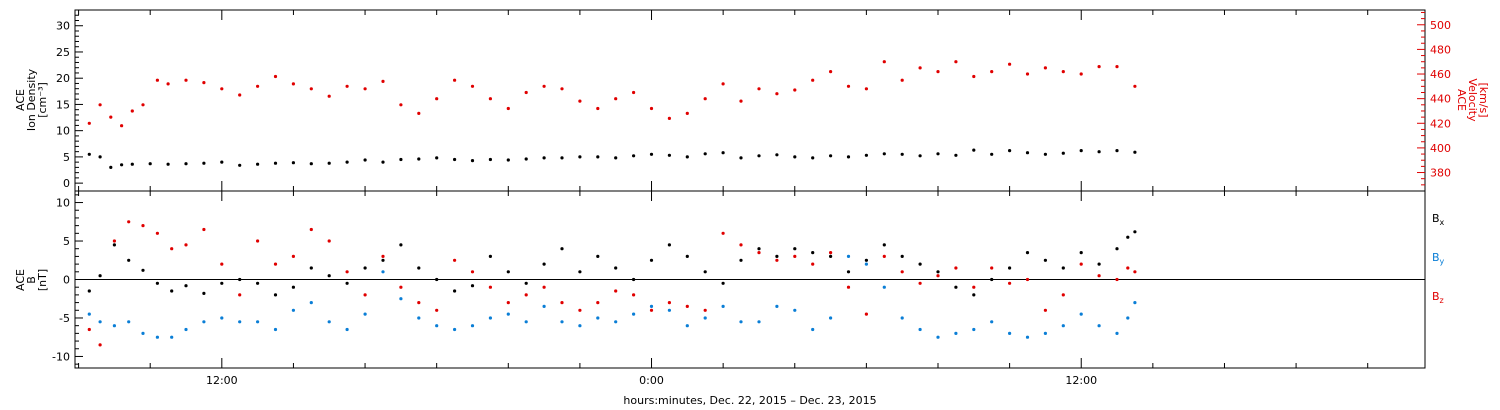 The width and height of the screenshot is (1500, 410). What do you see at coordinates (66, 157) in the screenshot?
I see `top-left-tick-label-1: 5` at bounding box center [66, 157].